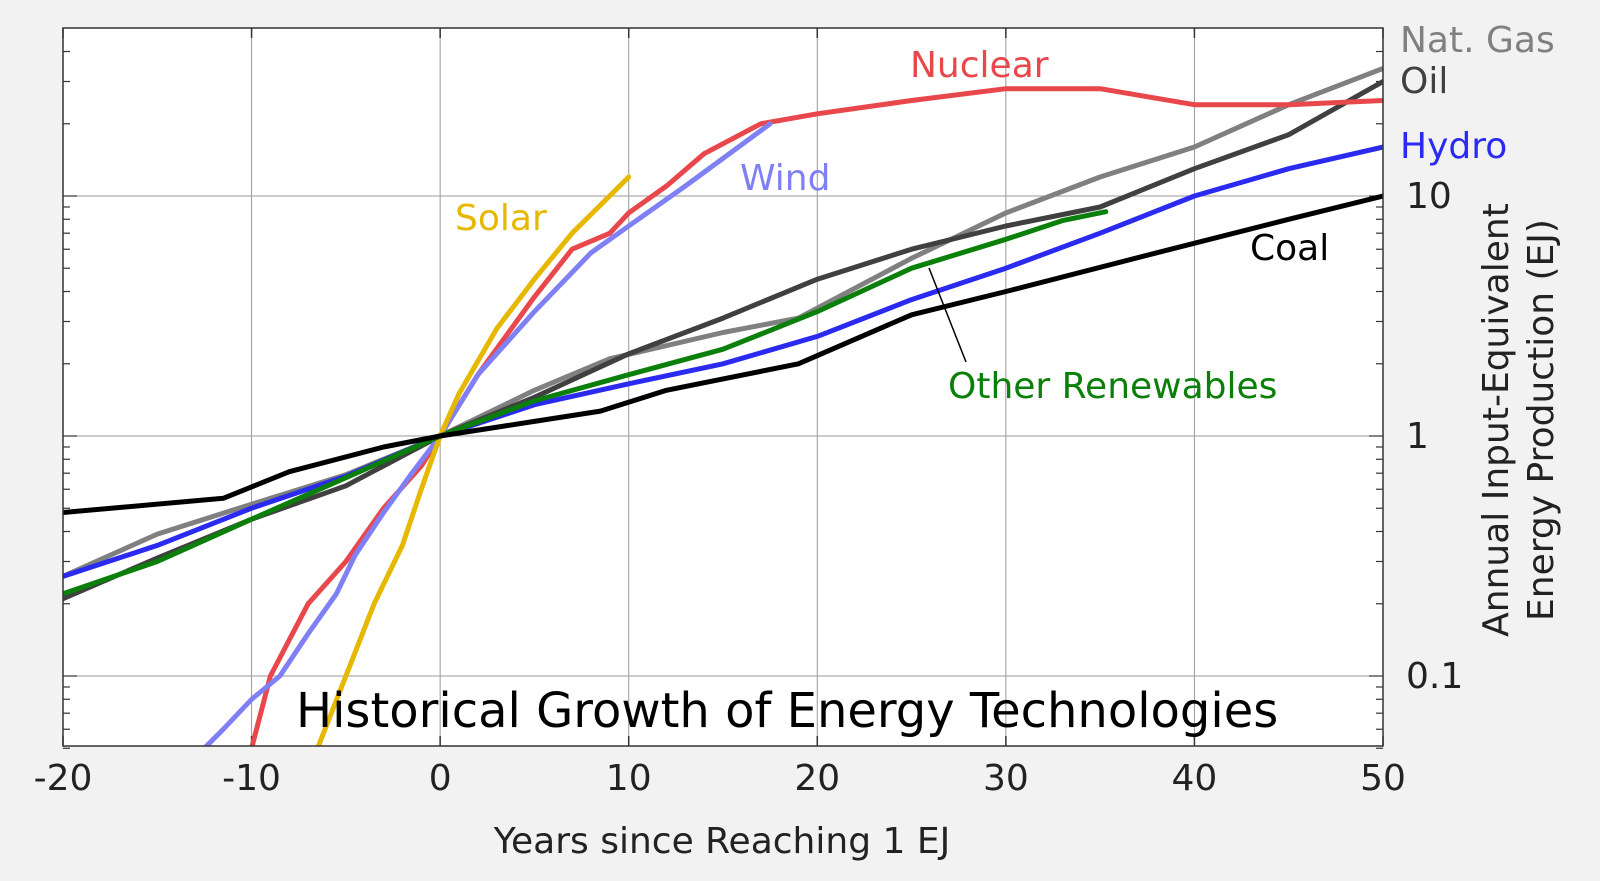 This screenshot has height=881, width=1600. Describe the element at coordinates (979, 65) in the screenshot. I see `label-nuclear: Nuclear` at that location.